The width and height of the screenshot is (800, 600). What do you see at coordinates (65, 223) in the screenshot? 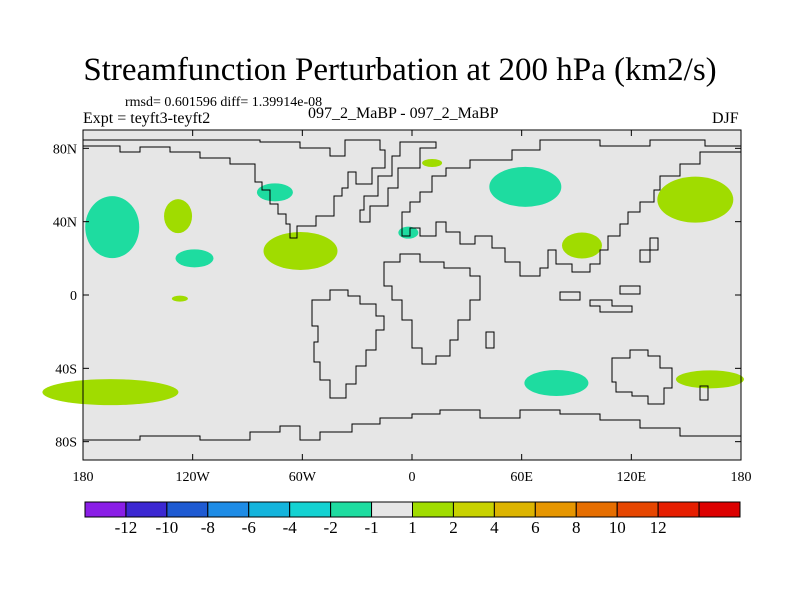
I see `lat-tick-label: 40N` at bounding box center [65, 223].